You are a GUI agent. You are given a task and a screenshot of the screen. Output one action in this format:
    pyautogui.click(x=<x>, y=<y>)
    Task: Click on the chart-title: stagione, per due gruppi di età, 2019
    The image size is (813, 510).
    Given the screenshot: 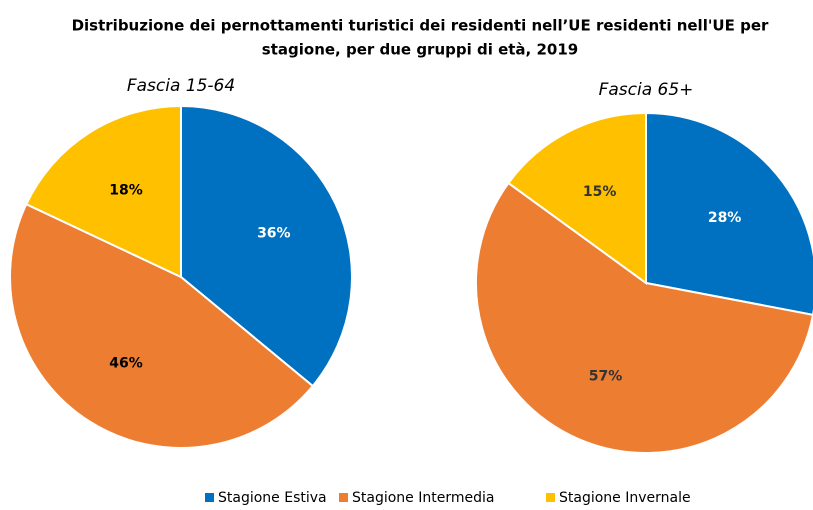 What is the action you would take?
    pyautogui.click(x=420, y=50)
    